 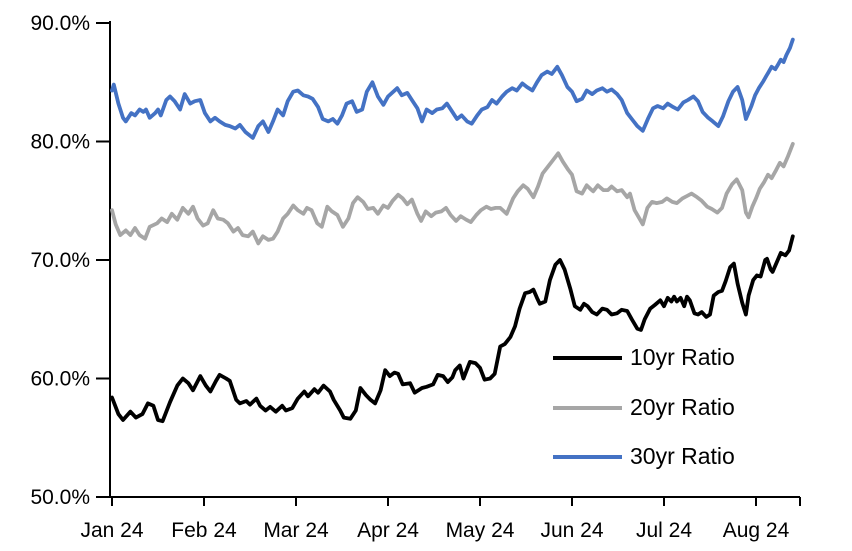 I want to click on y-tick-label: 70.0%, so click(x=60, y=260).